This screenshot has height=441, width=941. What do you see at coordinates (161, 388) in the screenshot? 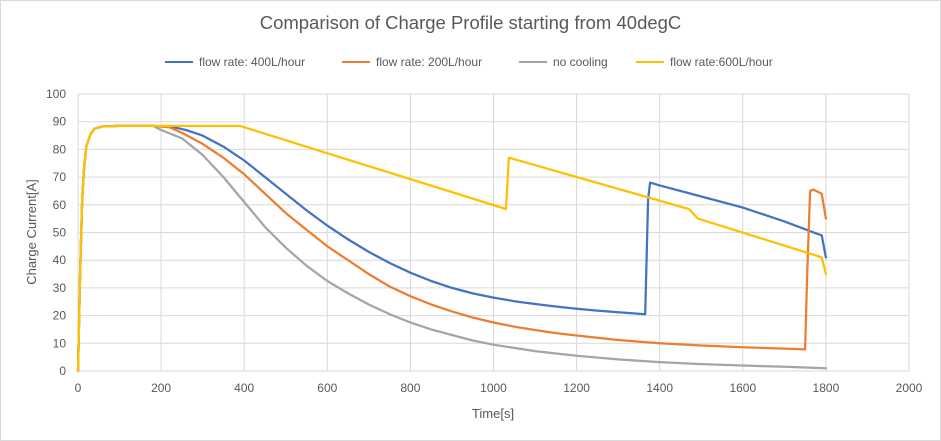
I see `x-tick-label: 200` at bounding box center [161, 388].